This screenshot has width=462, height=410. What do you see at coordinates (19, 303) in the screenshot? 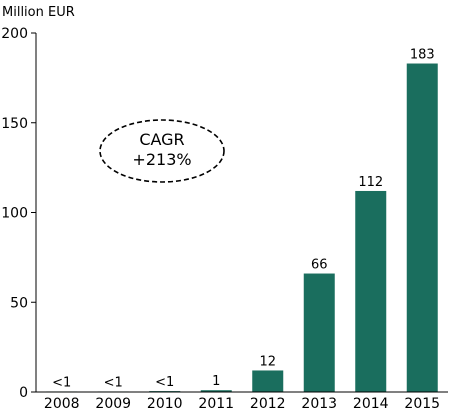
I see `y-tick-label: 50` at bounding box center [19, 303].